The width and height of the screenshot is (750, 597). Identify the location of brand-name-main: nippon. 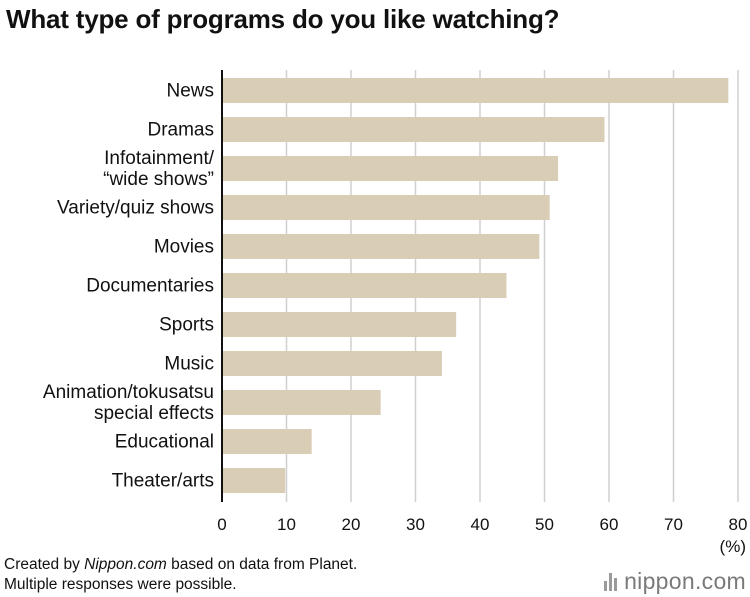
(659, 581).